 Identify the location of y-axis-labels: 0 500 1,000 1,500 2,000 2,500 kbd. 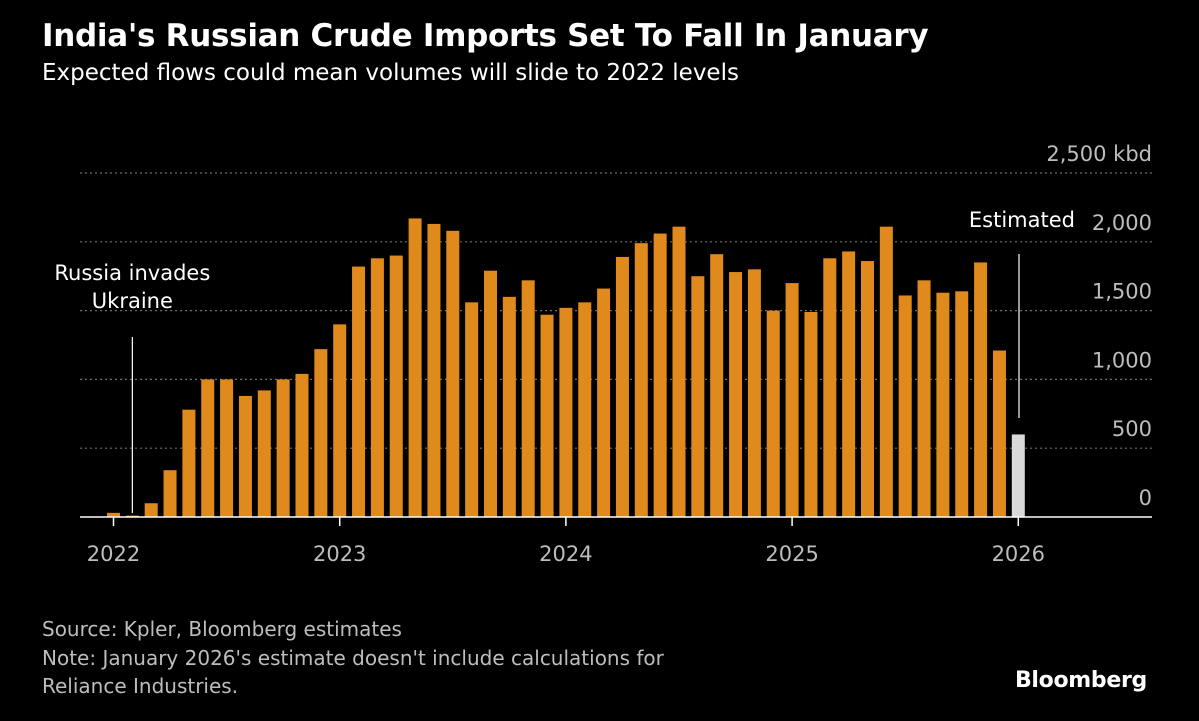
(1099, 326).